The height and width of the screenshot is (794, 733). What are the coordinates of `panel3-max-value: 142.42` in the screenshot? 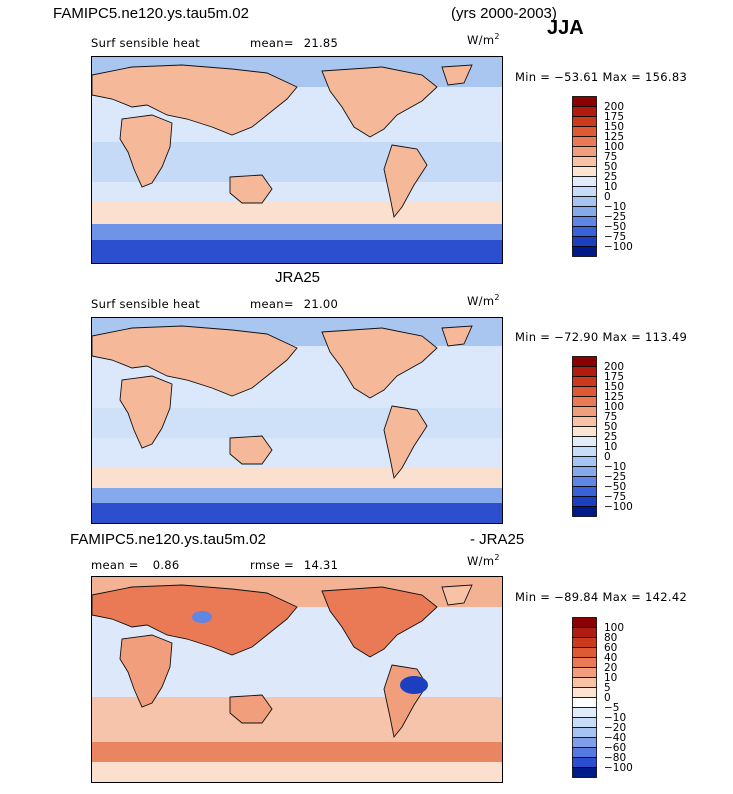 It's located at (666, 597).